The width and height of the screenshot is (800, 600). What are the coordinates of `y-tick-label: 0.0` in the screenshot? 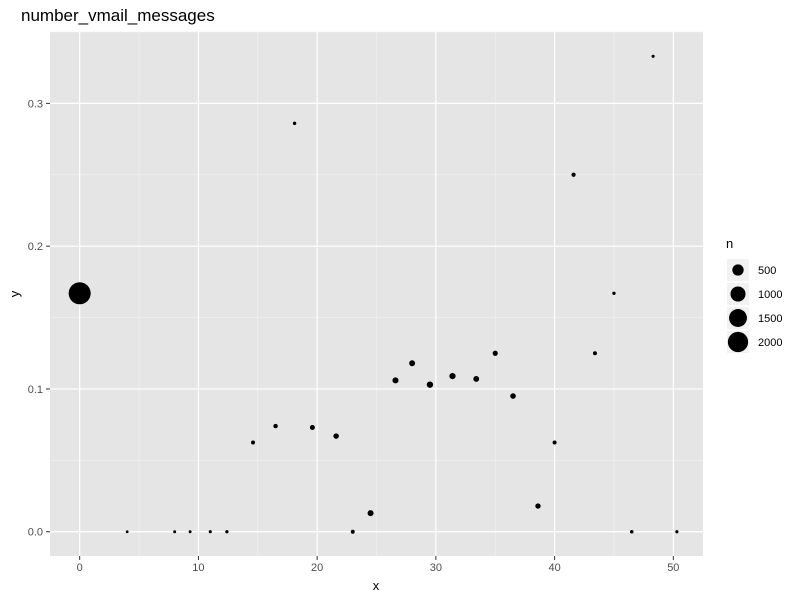 It's located at (35, 533).